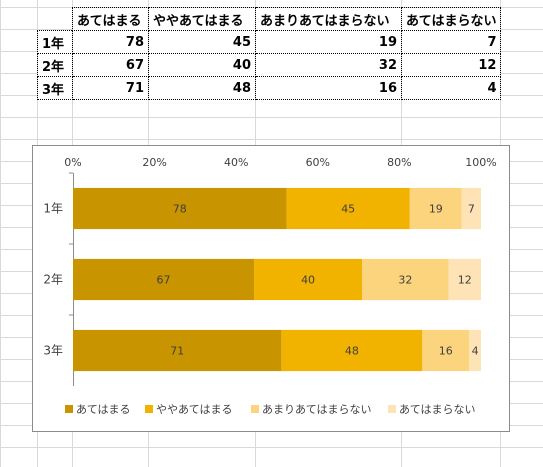  What do you see at coordinates (328, 65) in the screenshot?
I see `table-cell: 32` at bounding box center [328, 65].